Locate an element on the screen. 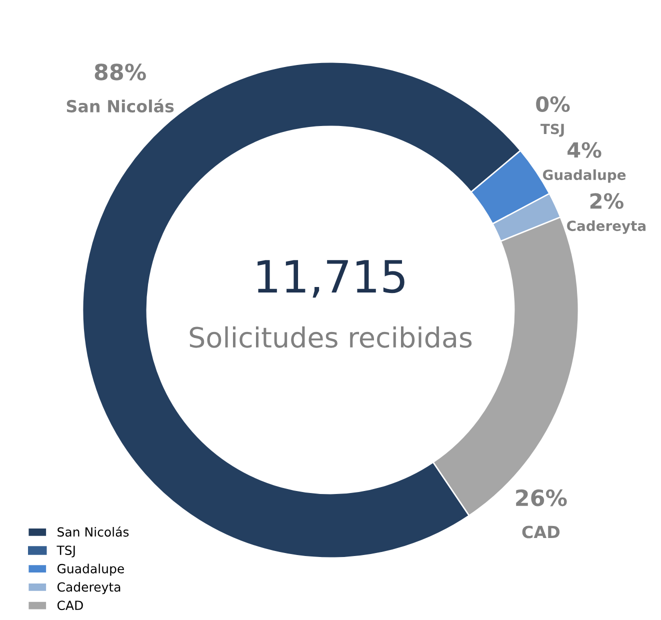 This screenshot has height=620, width=661. slice-label: Guadalupe is located at coordinates (584, 176).